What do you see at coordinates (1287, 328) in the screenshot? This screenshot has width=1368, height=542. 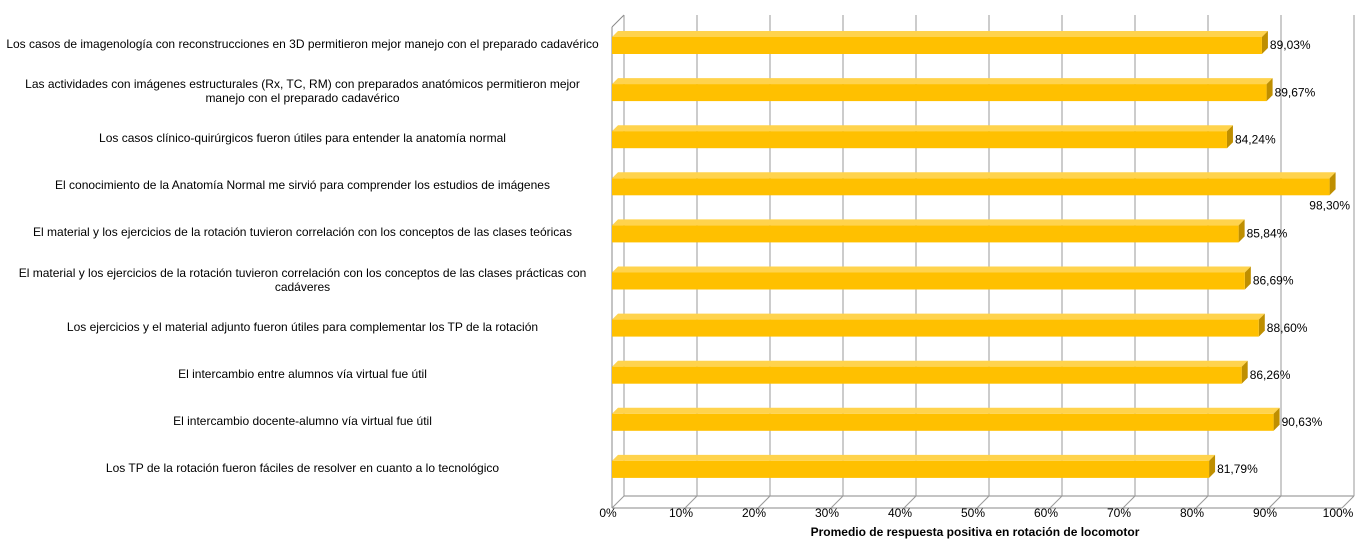 I see `value-label: 88,60%` at bounding box center [1287, 328].